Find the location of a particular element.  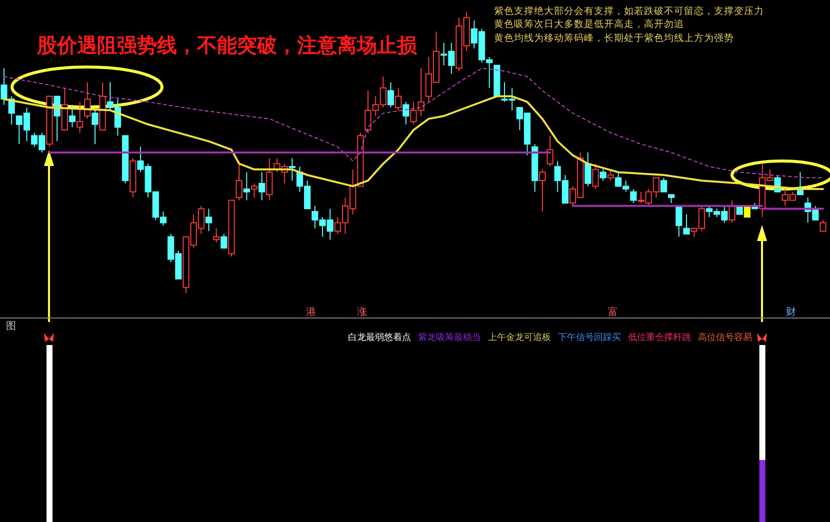

text: 图 is located at coordinates (11, 326).